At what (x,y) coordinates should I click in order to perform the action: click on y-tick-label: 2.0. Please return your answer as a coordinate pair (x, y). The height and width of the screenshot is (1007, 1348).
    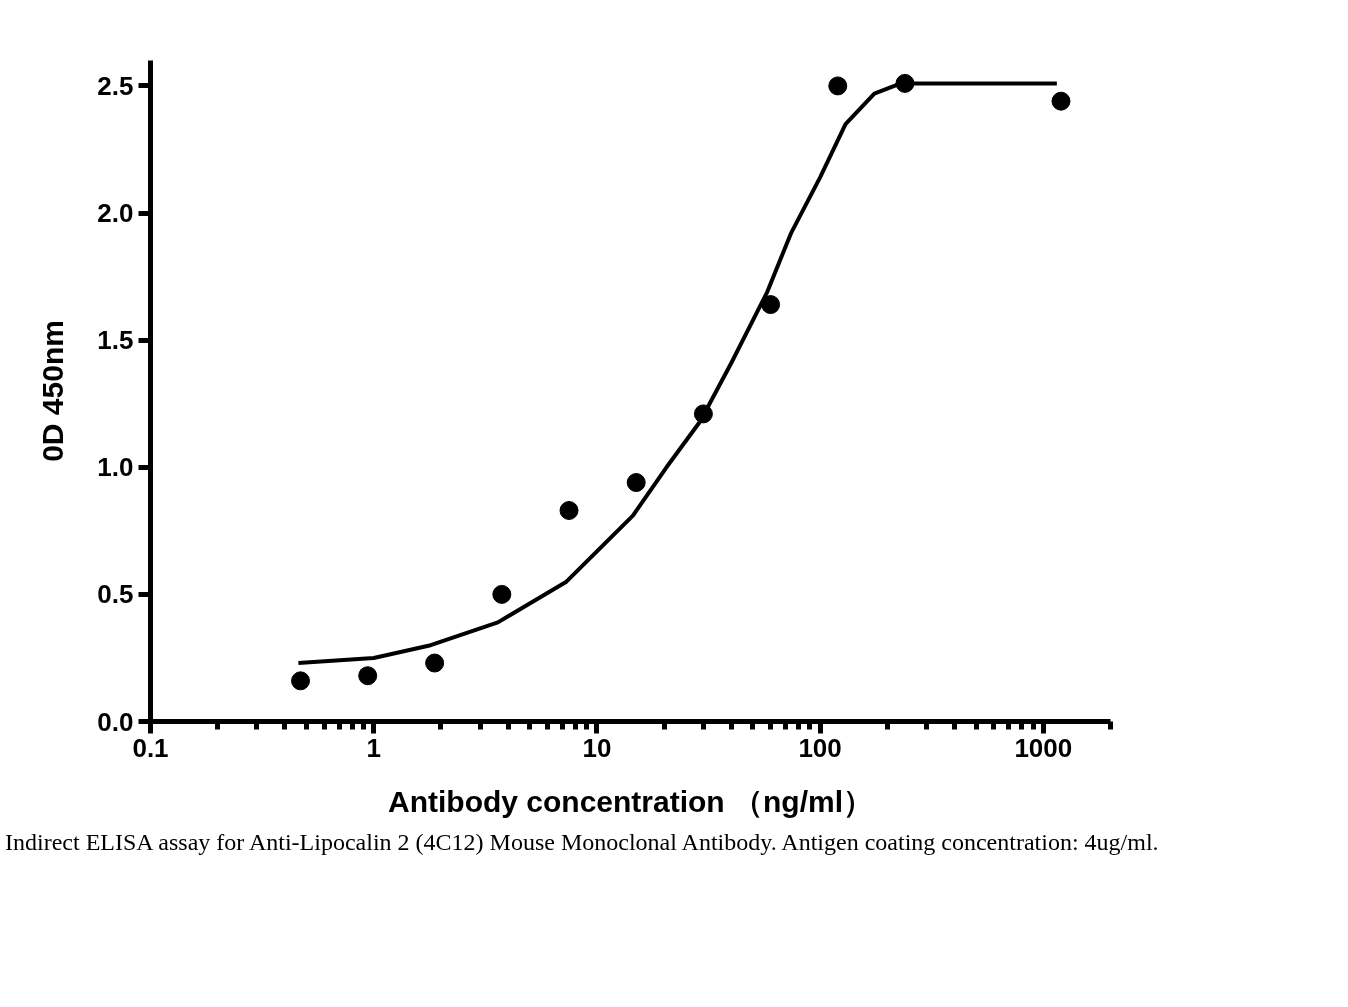
    Looking at the image, I should click on (115, 213).